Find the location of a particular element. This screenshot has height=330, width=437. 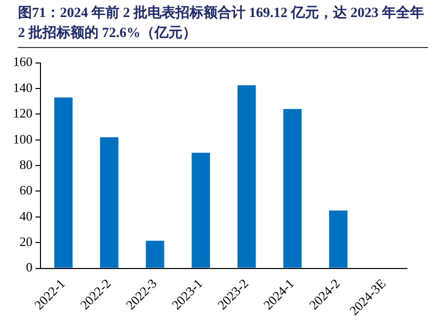

y-tick-label: 40 is located at coordinates (26, 216).